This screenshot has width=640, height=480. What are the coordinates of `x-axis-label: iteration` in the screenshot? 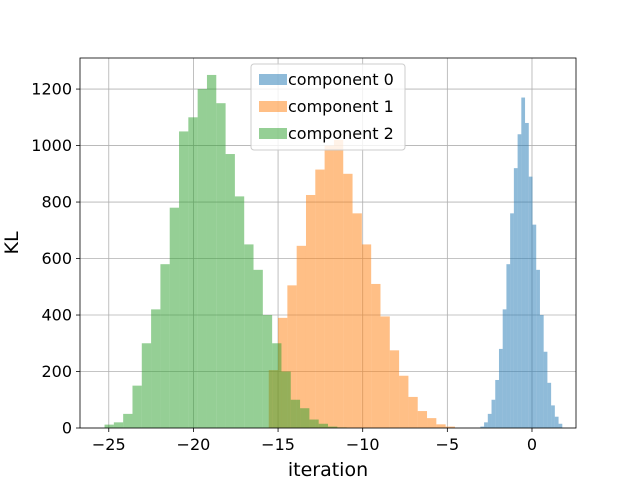 It's located at (328, 469).